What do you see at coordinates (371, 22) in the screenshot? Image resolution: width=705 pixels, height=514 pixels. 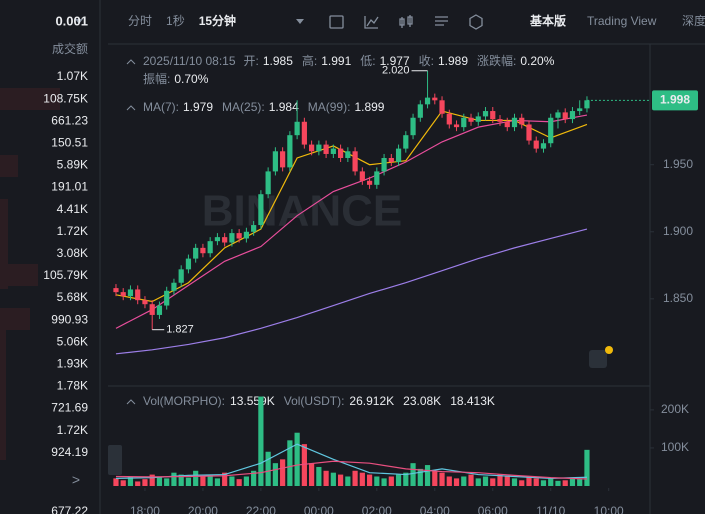 I see `indicator-icon` at bounding box center [371, 22].